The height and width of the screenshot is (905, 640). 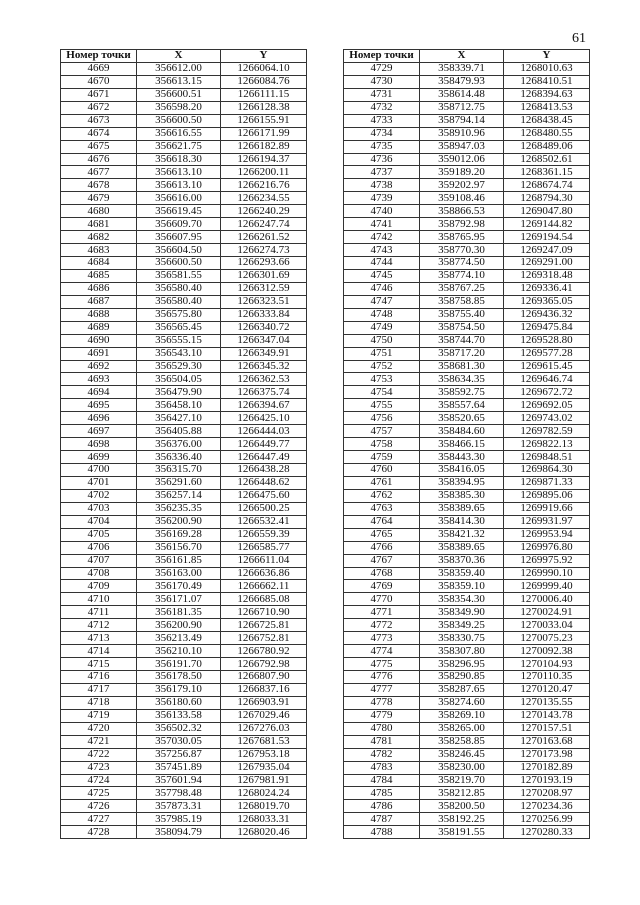 I want to click on point-number-cell: 4697, so click(x=98, y=431).